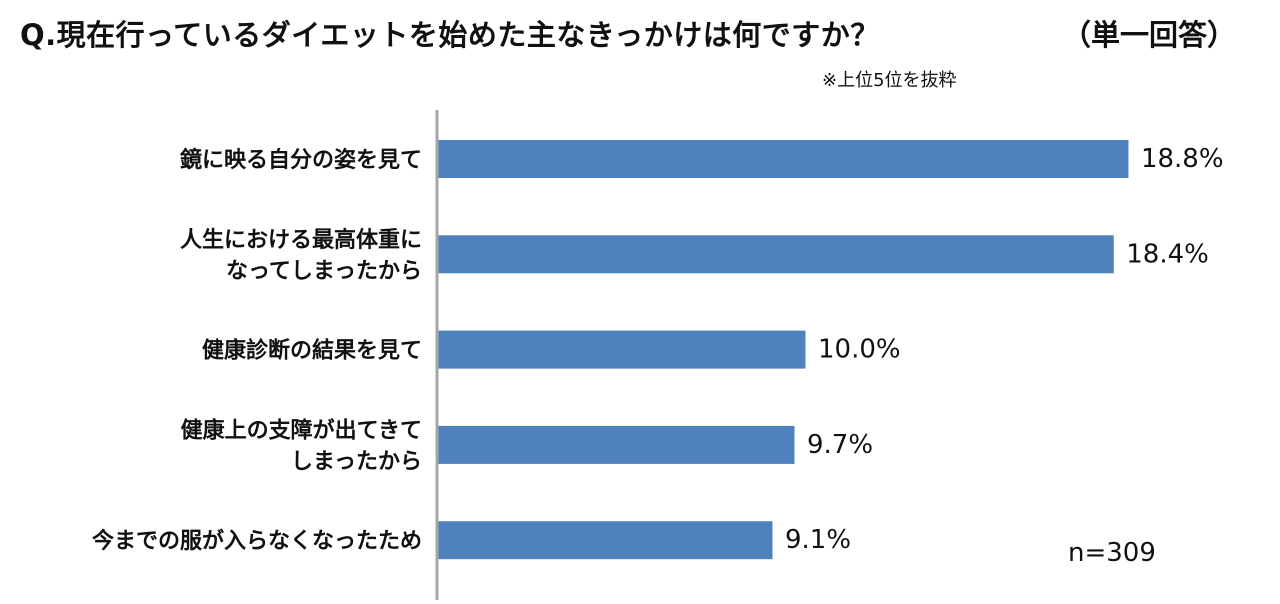  Describe the element at coordinates (312, 351) in the screenshot. I see `category-label-3: 健康診断の結果を見て` at that location.